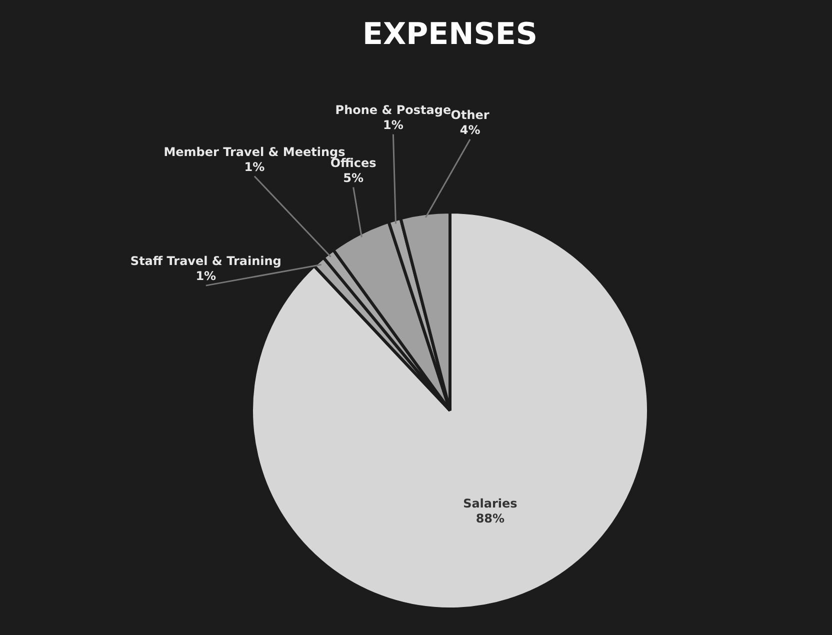 The height and width of the screenshot is (635, 832). I want to click on data-label: 5%, so click(353, 177).